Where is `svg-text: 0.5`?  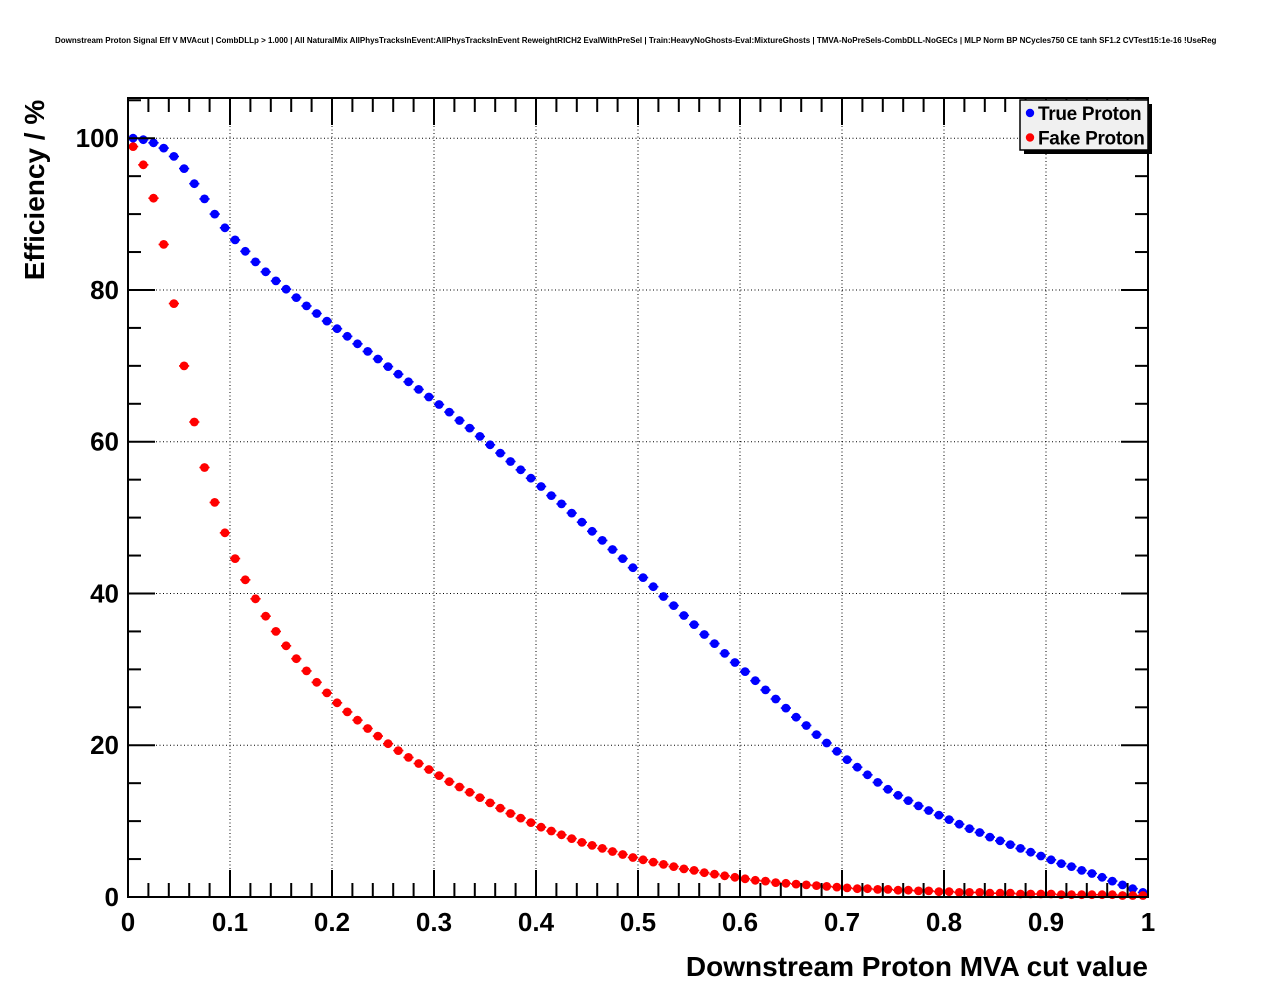
svg-text: 0.5 is located at coordinates (638, 922).